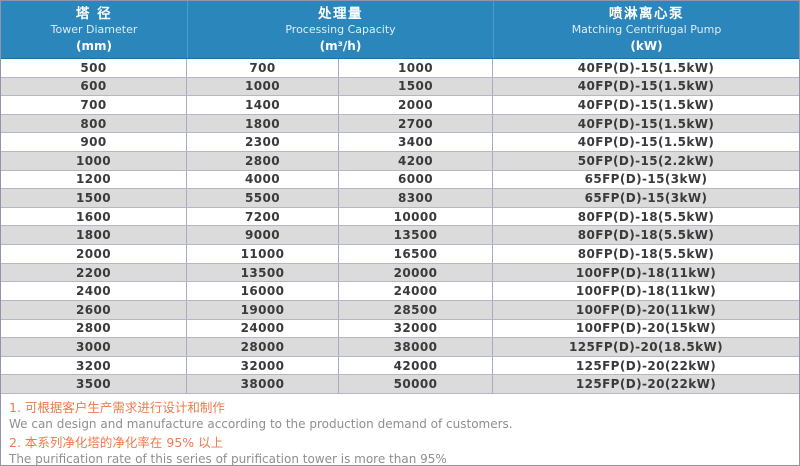 Image resolution: width=800 pixels, height=466 pixels. I want to click on header-tower-diameter-cn: 塔 径, so click(94, 14).